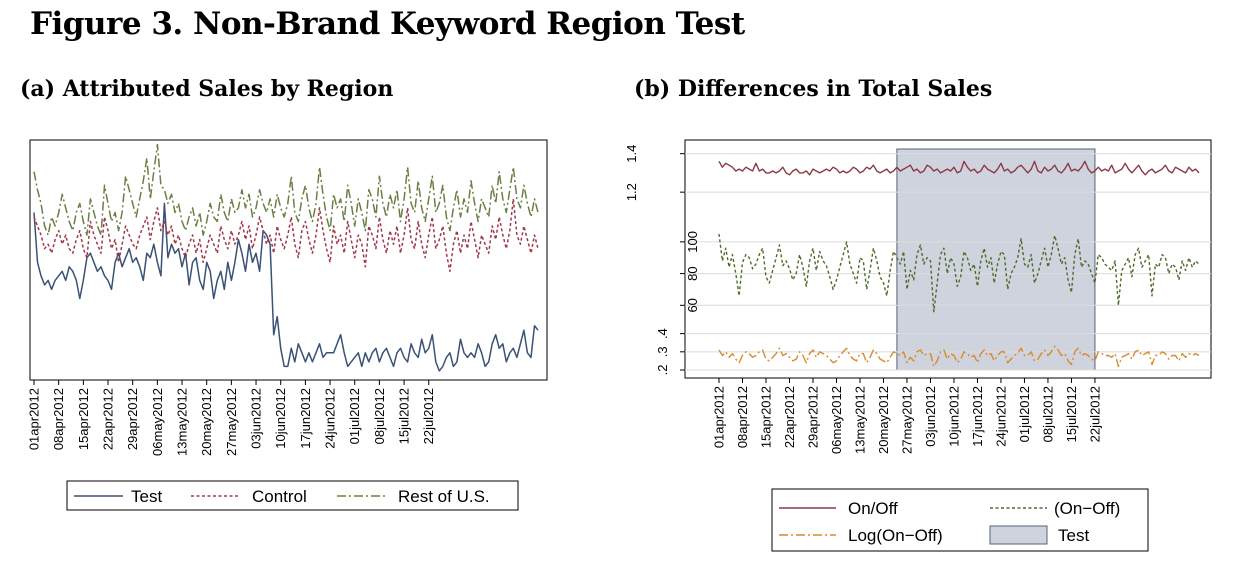 The image size is (1236, 578). Describe the element at coordinates (387, 24) in the screenshot. I see `figure-title: Figure 3. Non-Brand Keyword Region Test` at that location.